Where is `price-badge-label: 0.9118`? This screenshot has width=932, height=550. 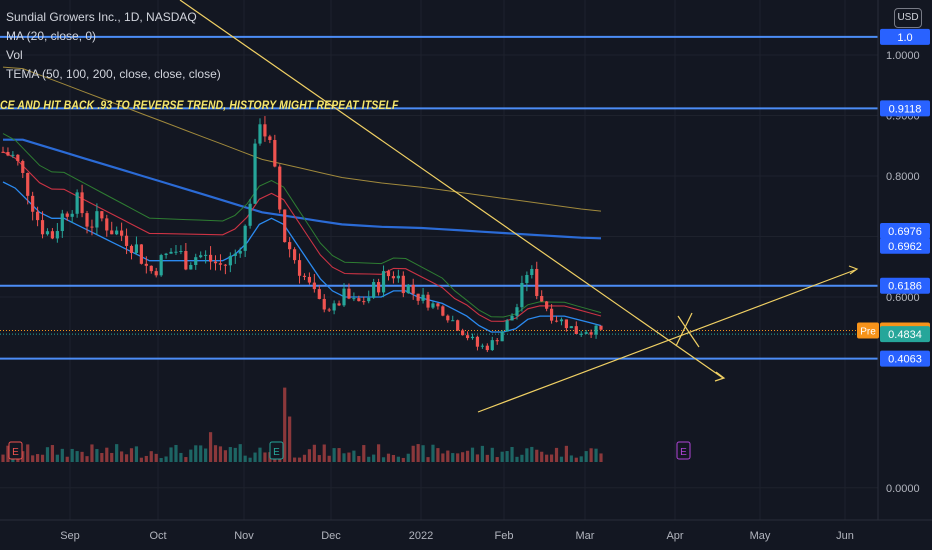 price-badge-label: 0.9118 is located at coordinates (905, 109).